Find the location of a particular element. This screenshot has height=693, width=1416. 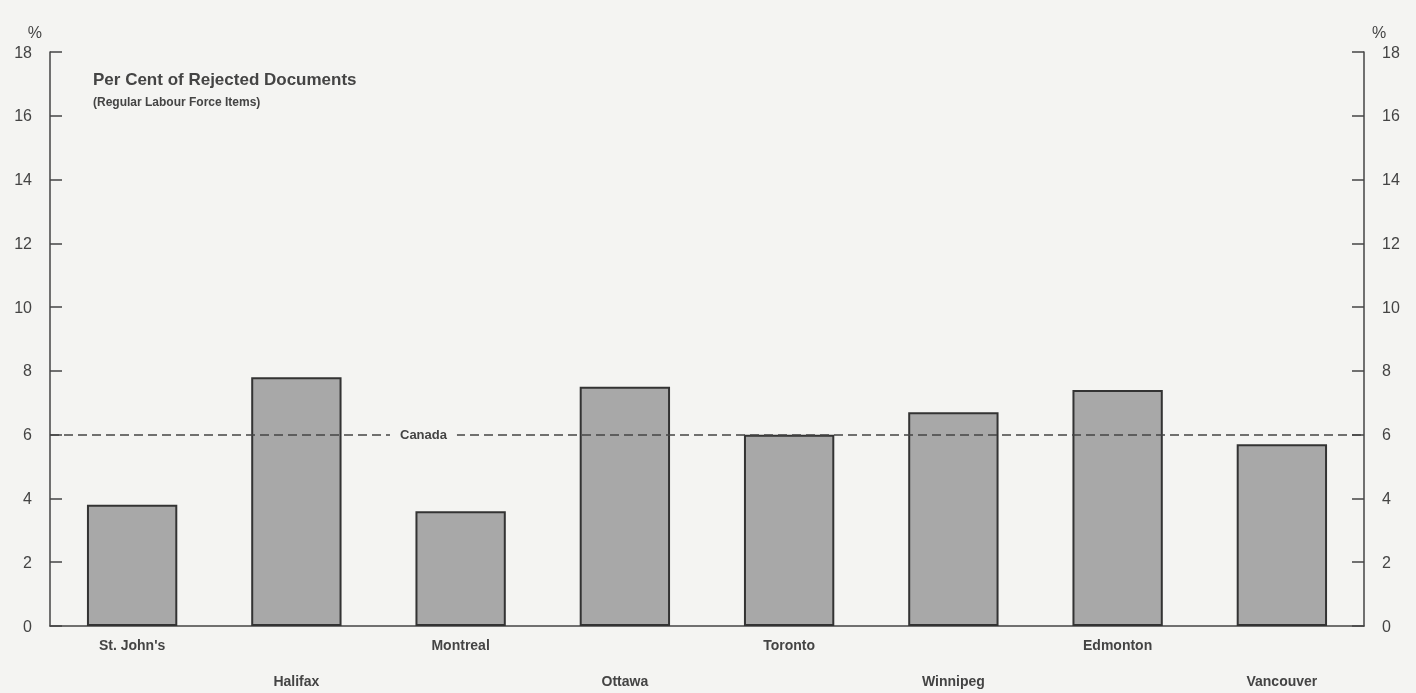

y2-tick-label: 6 is located at coordinates (1386, 435).